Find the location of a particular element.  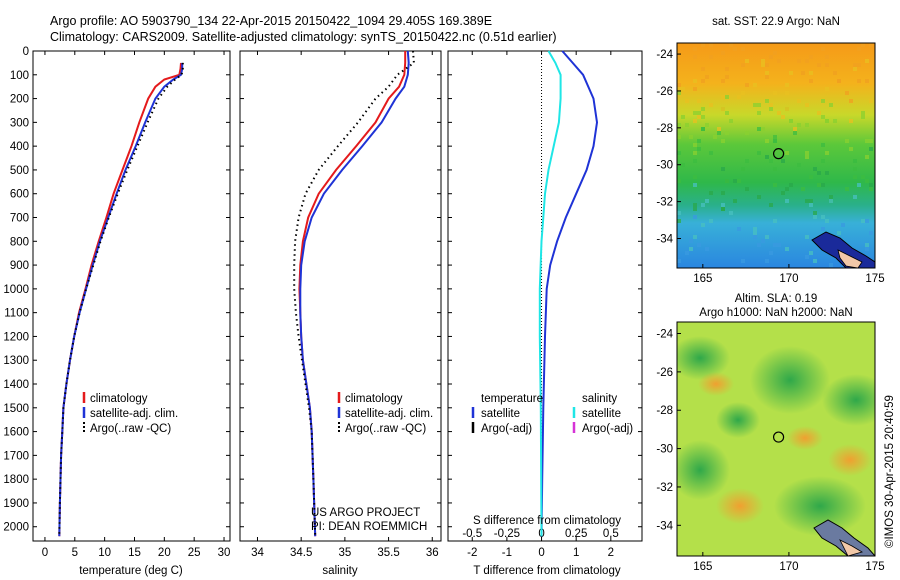

sla-map is located at coordinates (776, 439).